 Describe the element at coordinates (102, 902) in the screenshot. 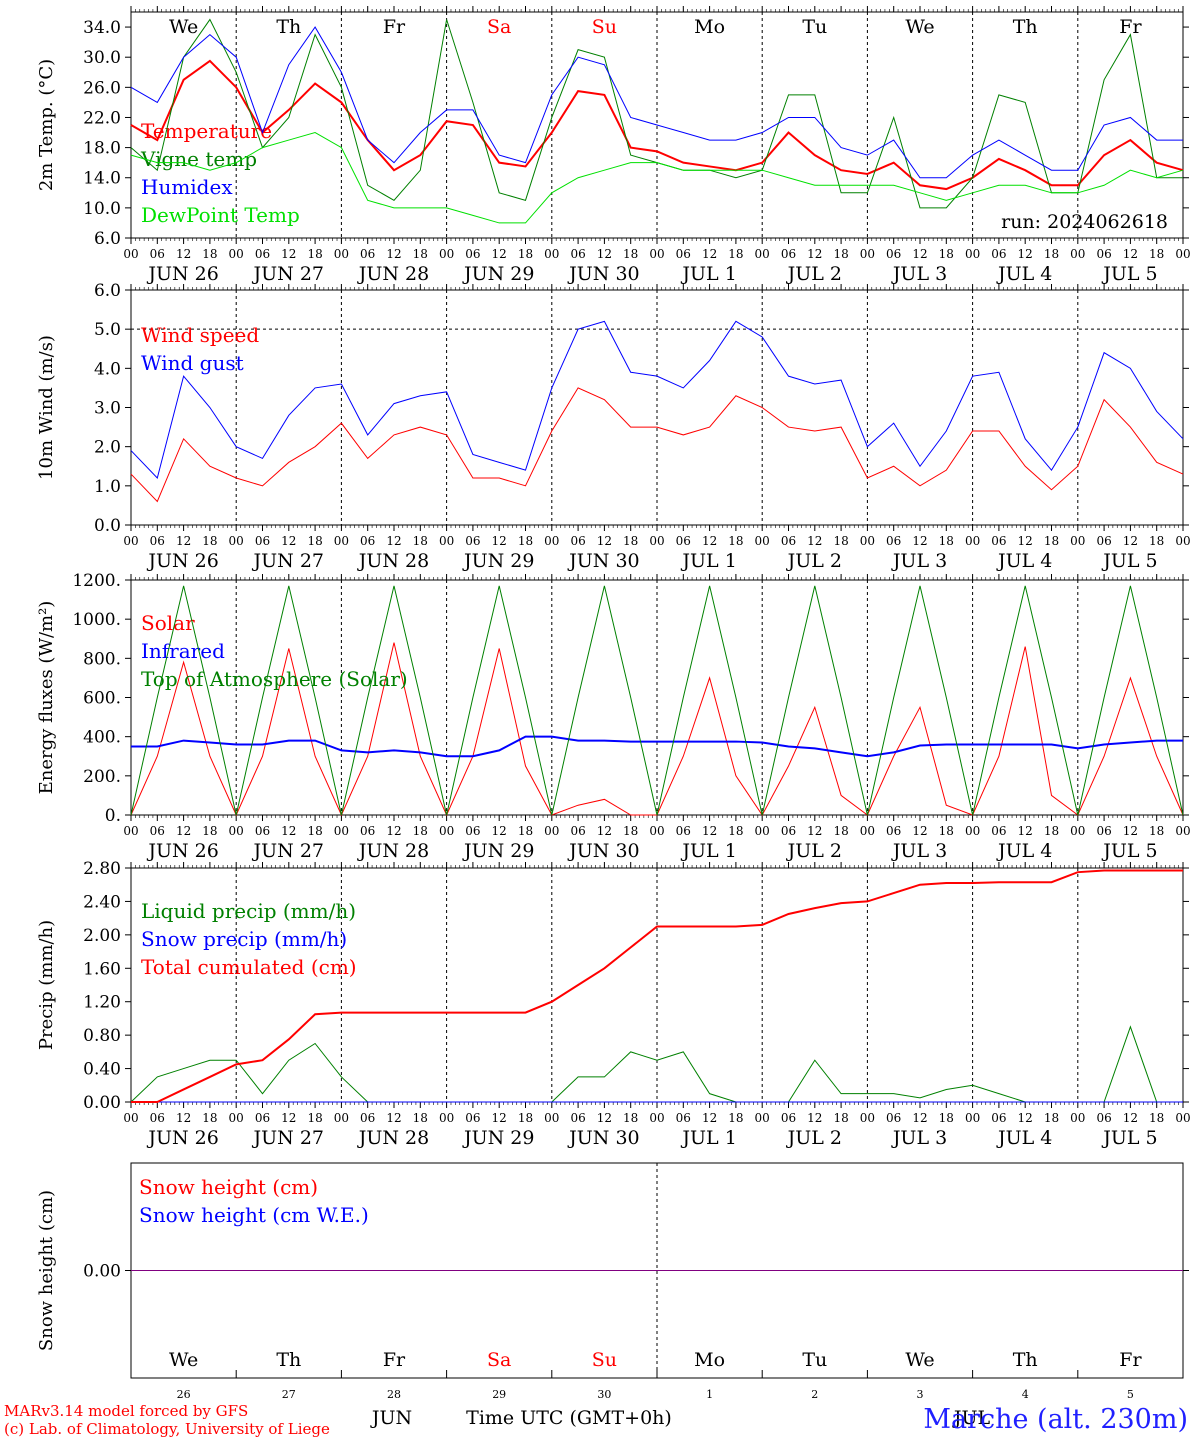

I see `y-tick-label: 2.40` at that location.